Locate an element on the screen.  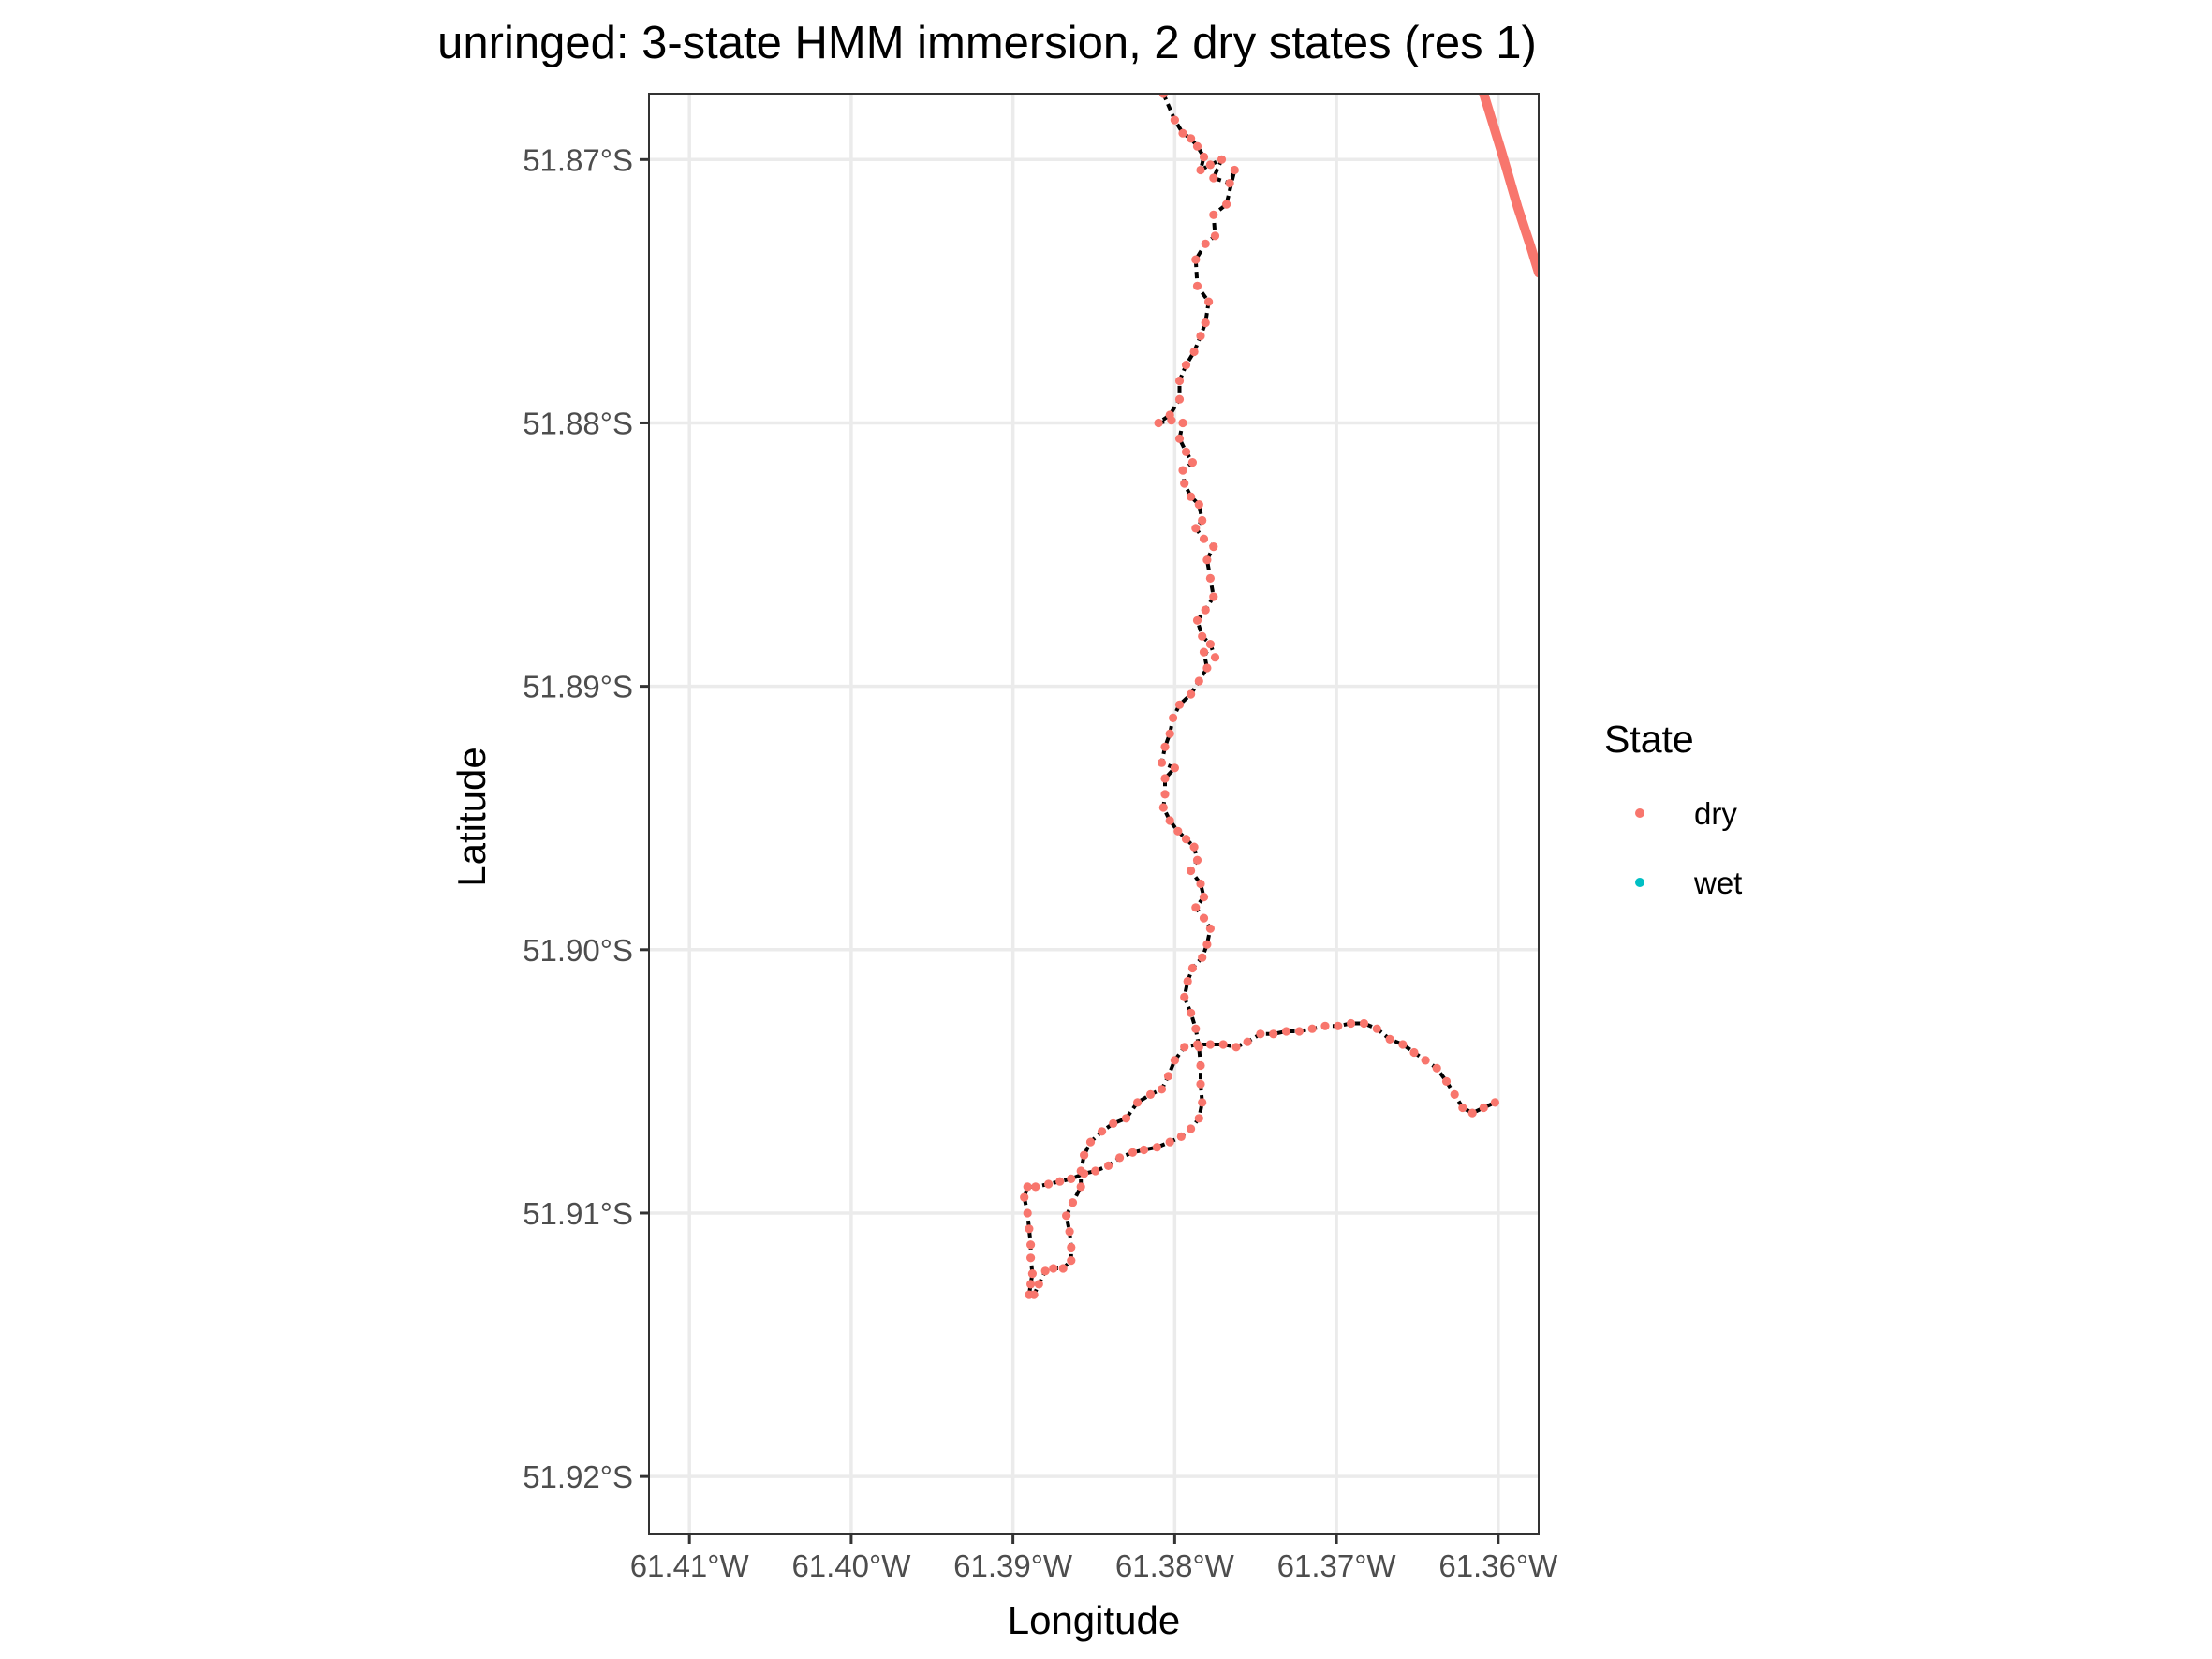
x-tick-label-1: 61.40°W is located at coordinates (851, 1566).